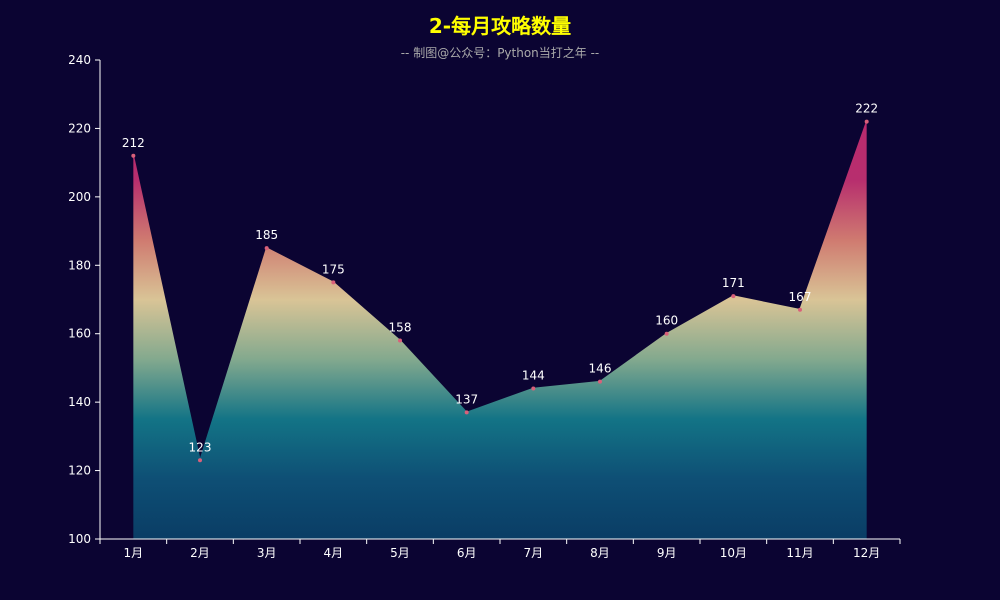 Image resolution: width=1000 pixels, height=600 pixels. What do you see at coordinates (134, 553) in the screenshot?
I see `x-tick-label: 1月` at bounding box center [134, 553].